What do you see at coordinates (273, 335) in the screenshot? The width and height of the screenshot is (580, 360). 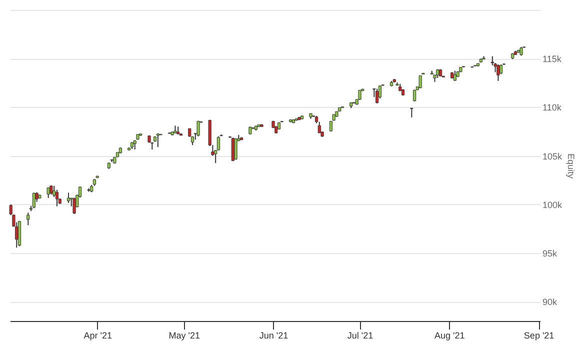 I see `x-tick-label: Jun '21` at bounding box center [273, 335].